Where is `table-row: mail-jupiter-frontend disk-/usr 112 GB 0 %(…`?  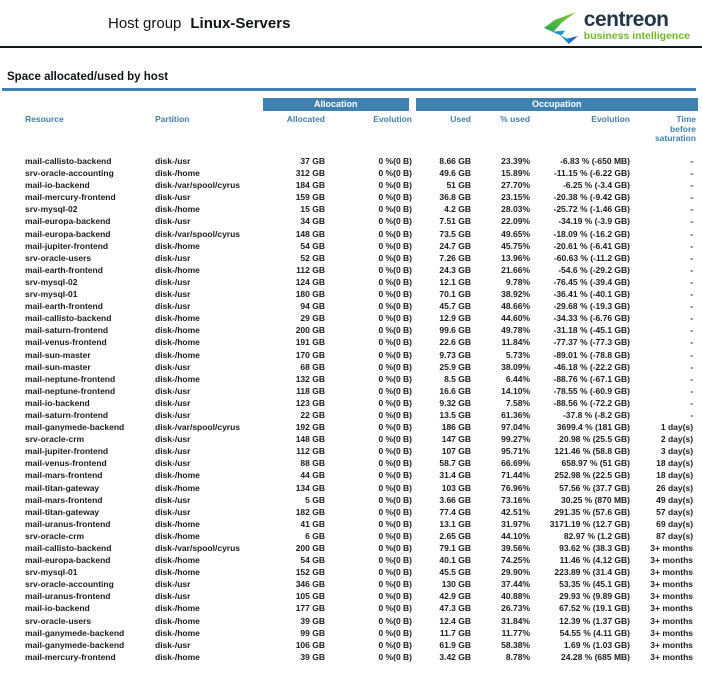 table-row: mail-jupiter-frontend disk-/usr 112 GB 0 %(… is located at coordinates (353, 451).